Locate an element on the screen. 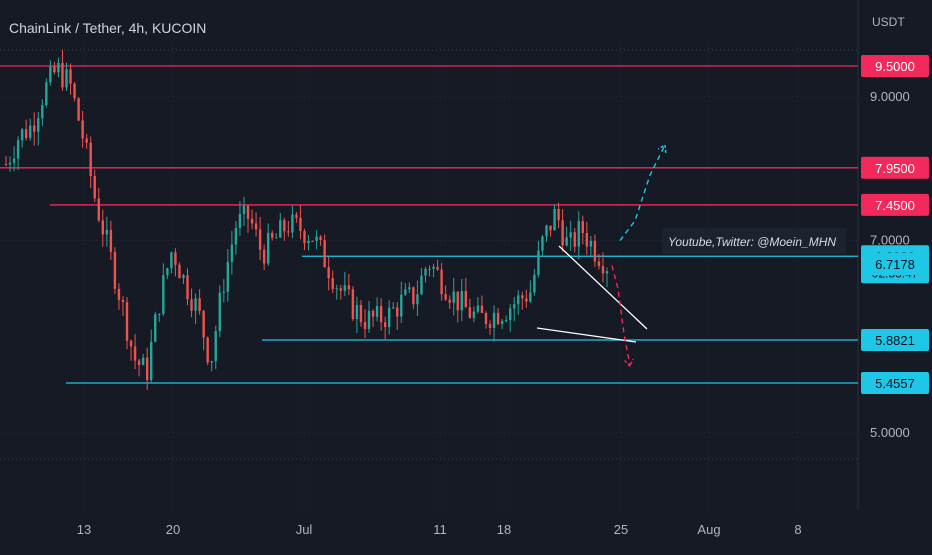 The width and height of the screenshot is (932, 555). chart-title: ChainLink / Tether, 4h, KUCOIN is located at coordinates (107, 28).